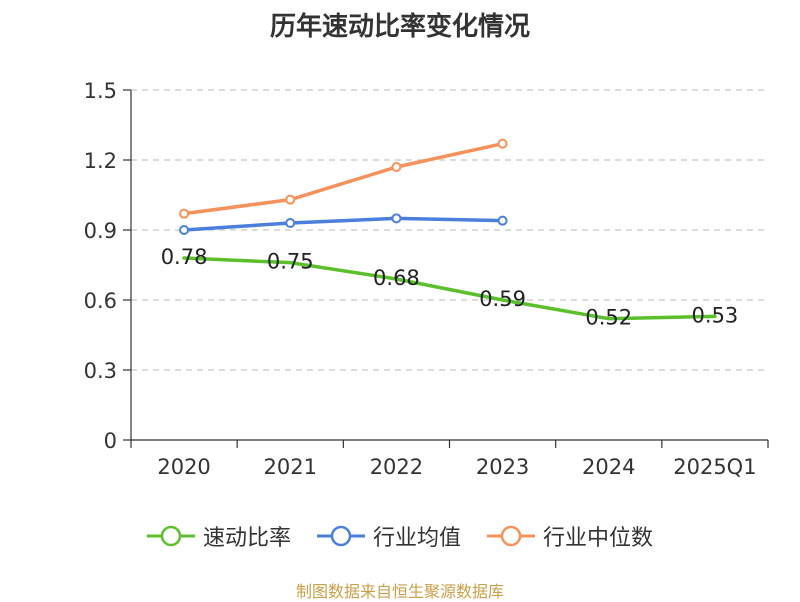 This screenshot has width=800, height=602. What do you see at coordinates (100, 161) in the screenshot?
I see `y-tick-label: 1.2` at bounding box center [100, 161].